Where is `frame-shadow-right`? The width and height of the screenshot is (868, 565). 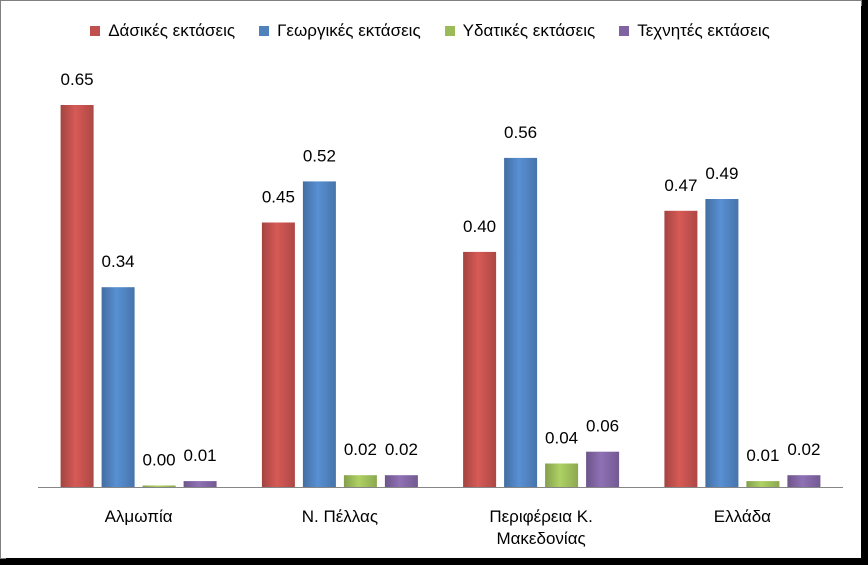
frame-shadow-right is located at coordinates (864, 285).